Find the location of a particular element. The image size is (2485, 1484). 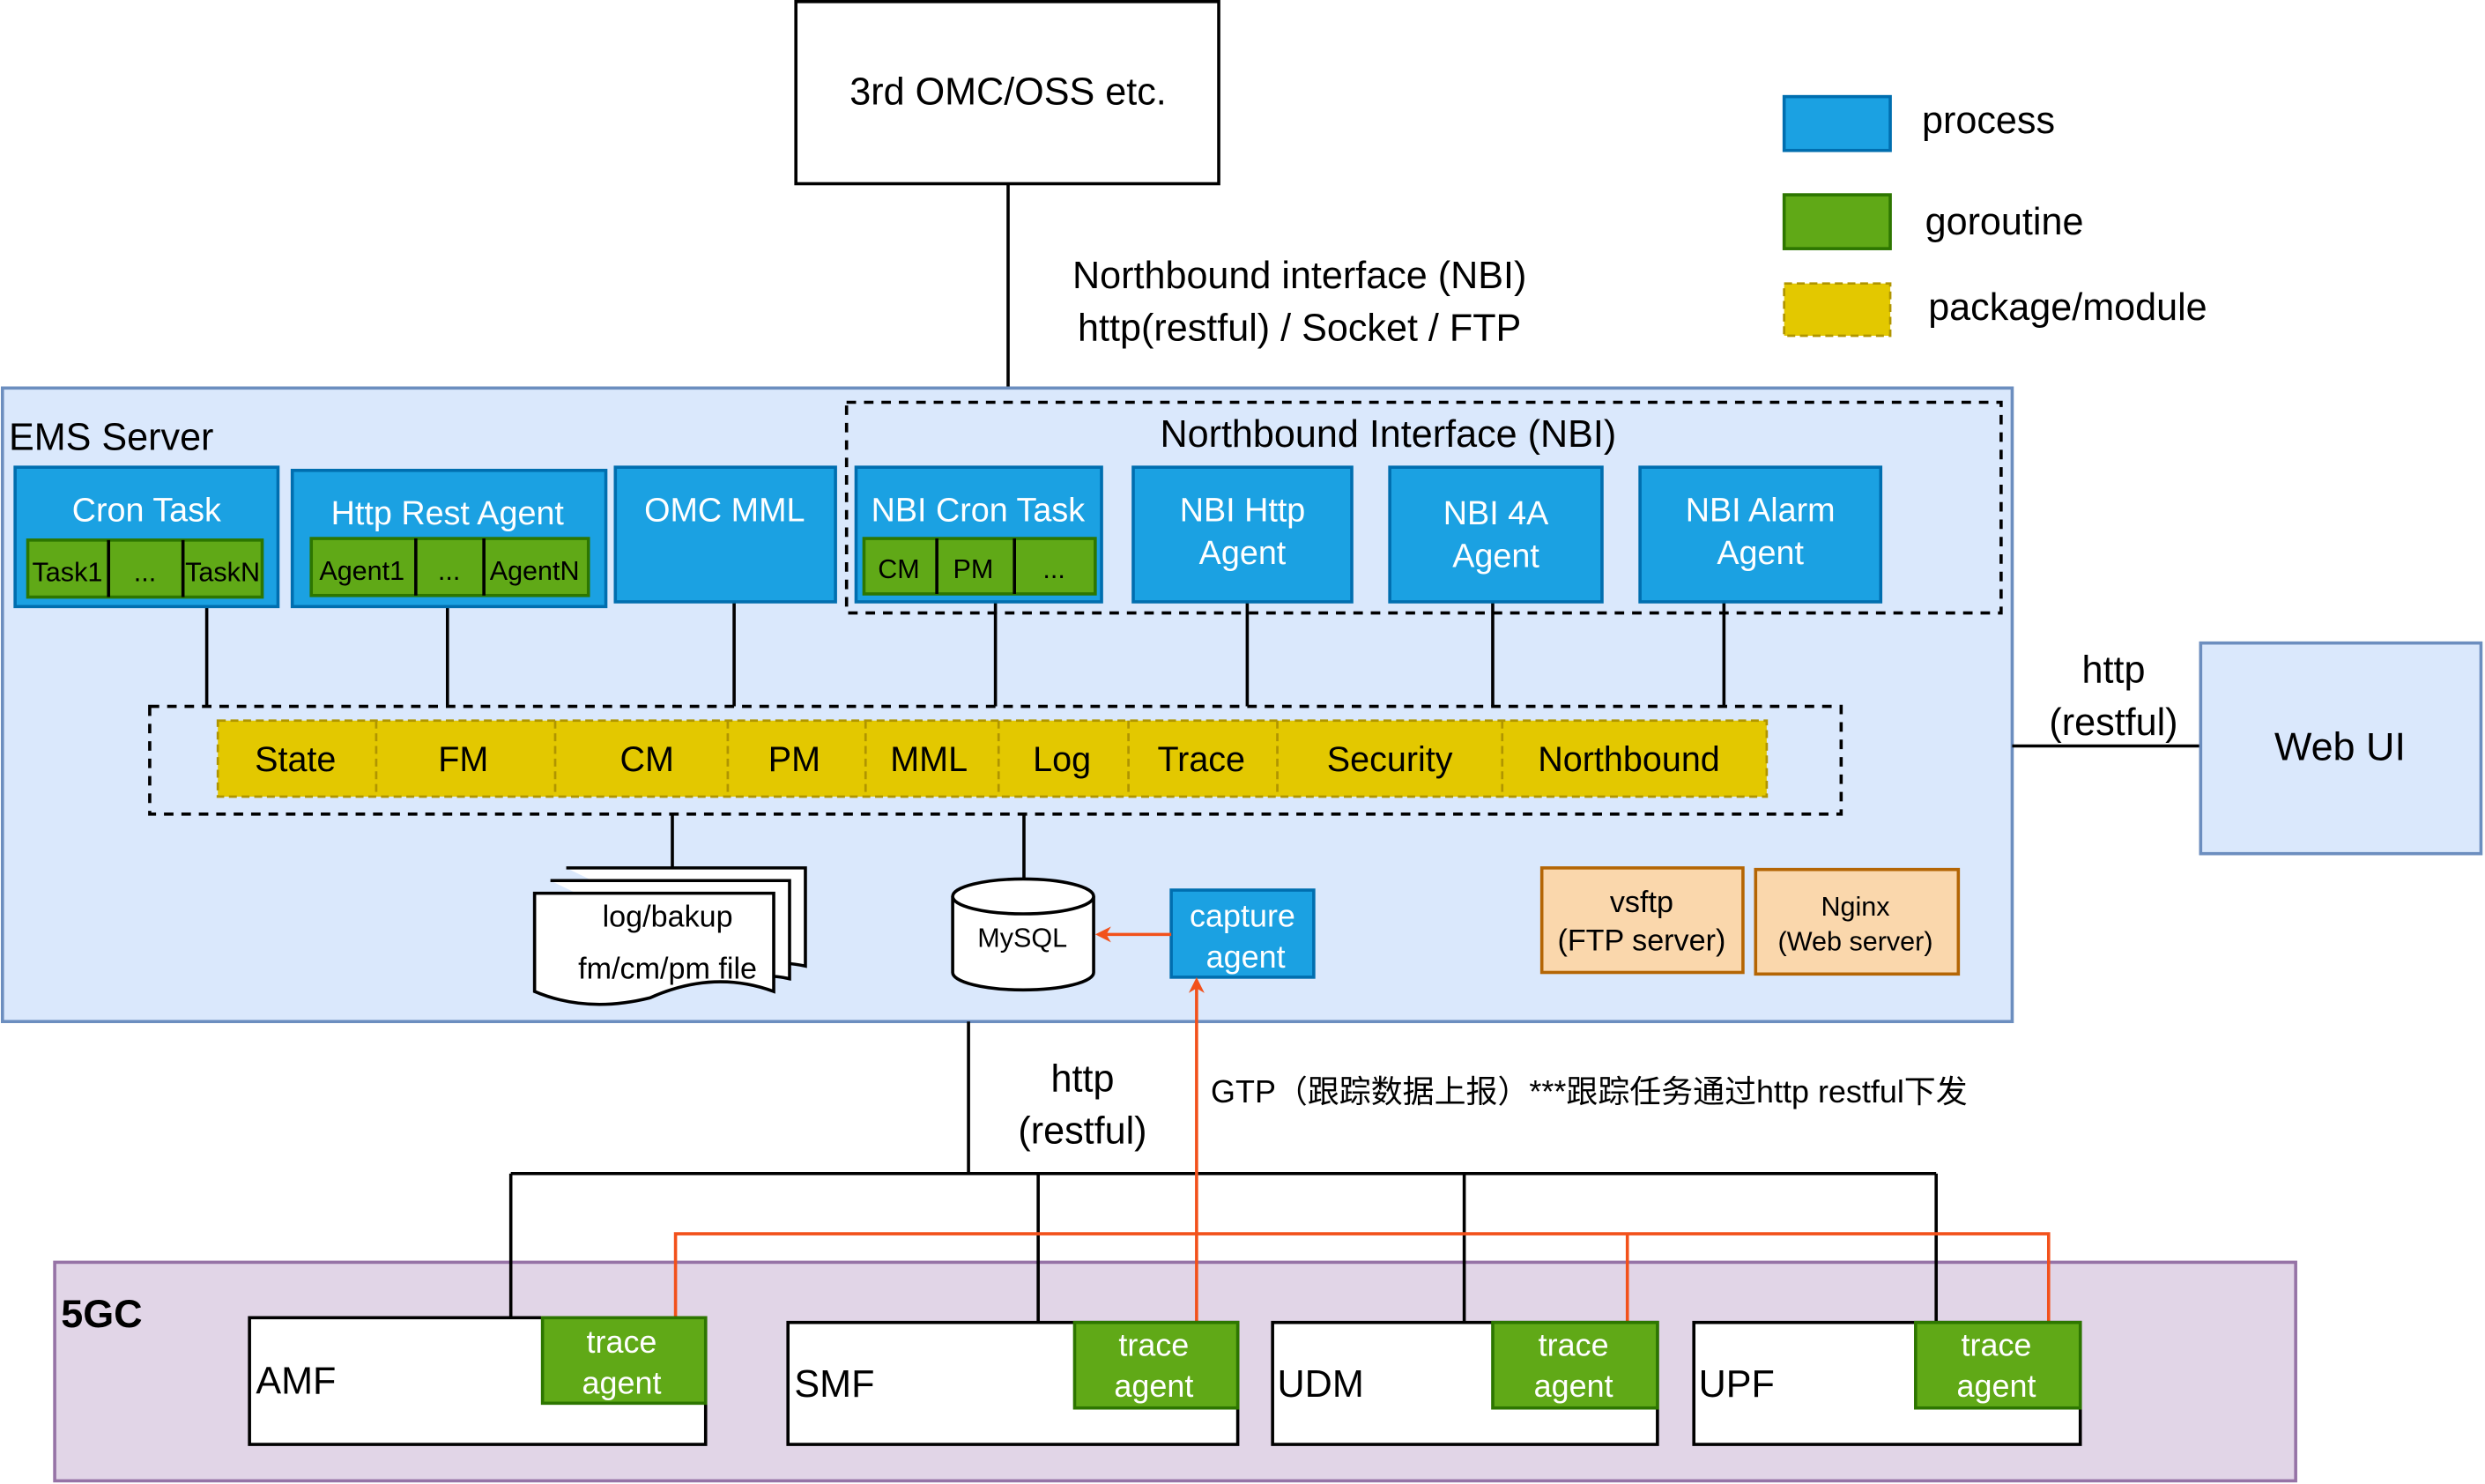

nf-amf-label: AMF is located at coordinates (296, 1382).